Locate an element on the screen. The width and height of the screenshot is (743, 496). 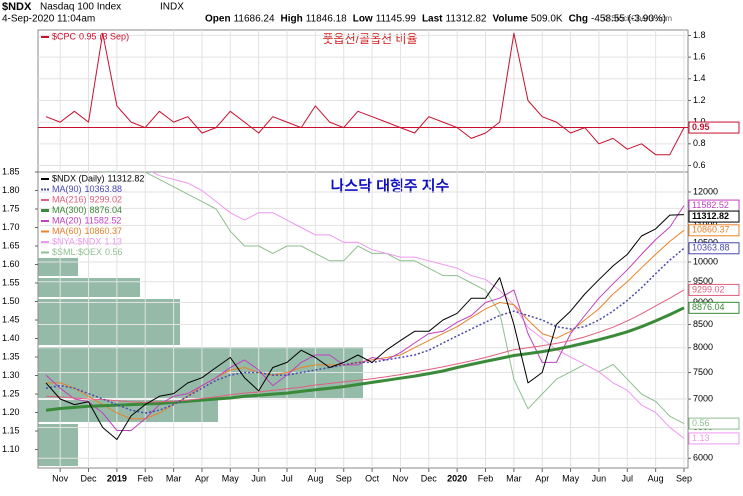
x-tick-label: 2019 is located at coordinates (117, 478).